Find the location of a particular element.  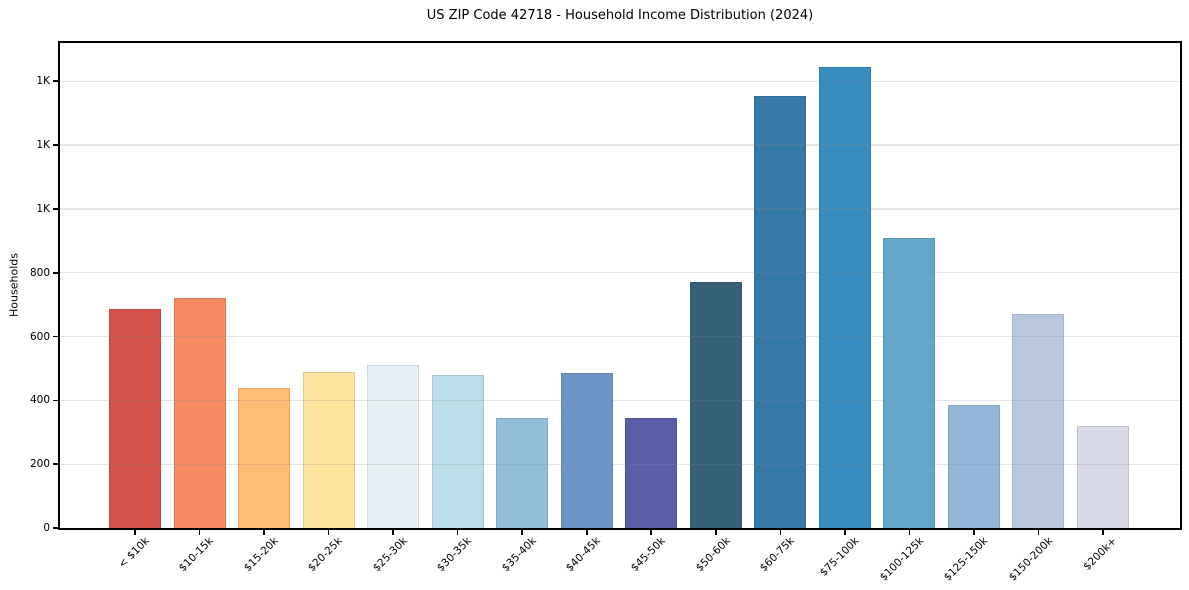

bar-25-30k is located at coordinates (393, 446).